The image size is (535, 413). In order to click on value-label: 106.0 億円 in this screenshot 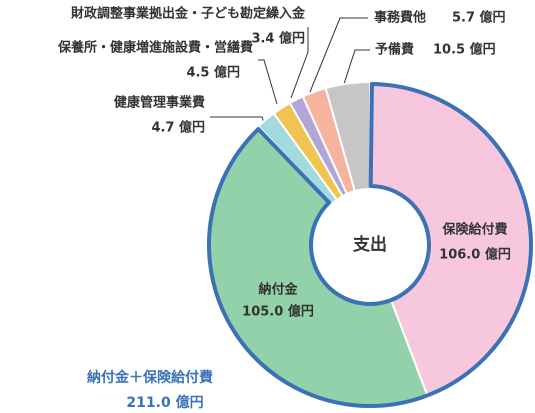, I will do `click(475, 255)`.